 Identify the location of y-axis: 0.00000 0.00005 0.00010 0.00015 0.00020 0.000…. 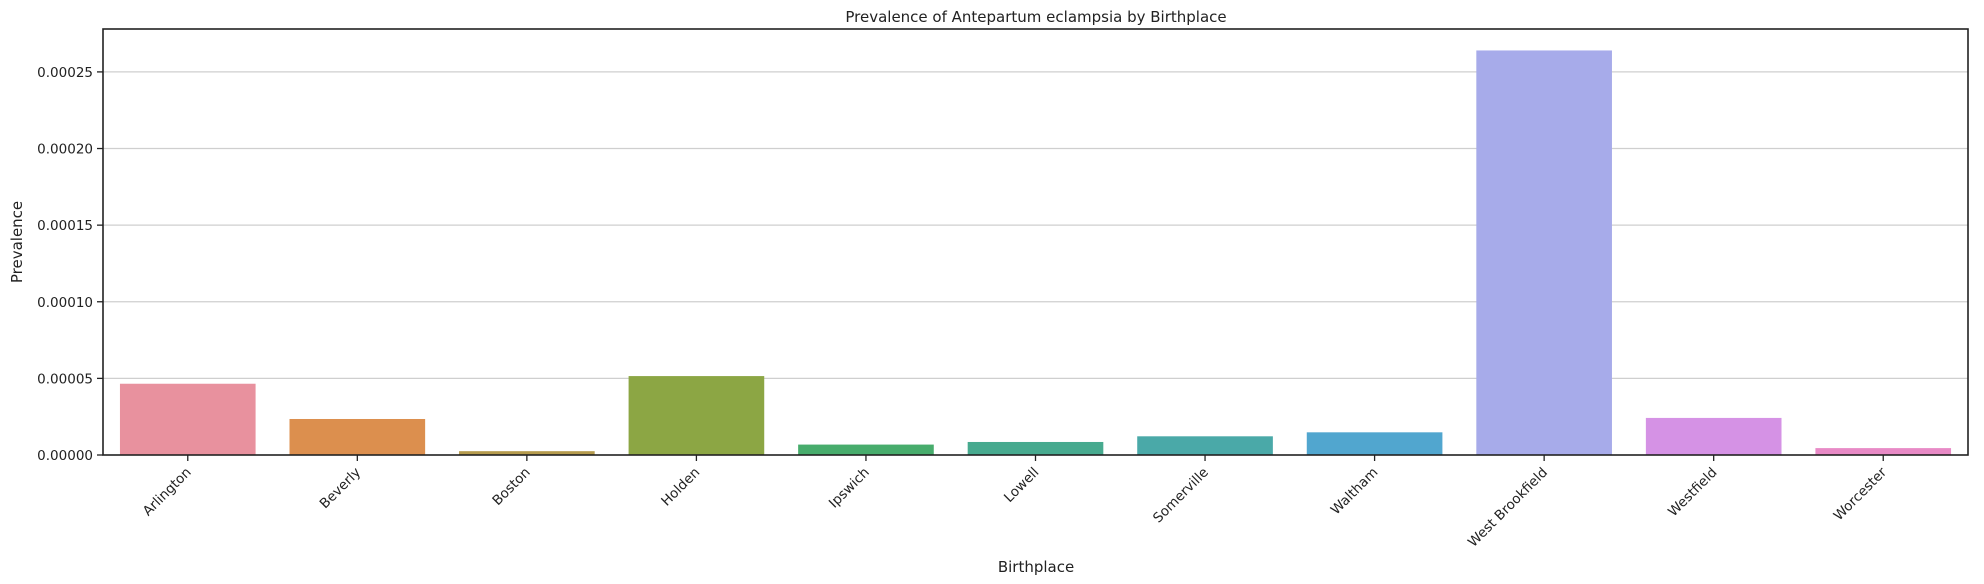
(70, 264).